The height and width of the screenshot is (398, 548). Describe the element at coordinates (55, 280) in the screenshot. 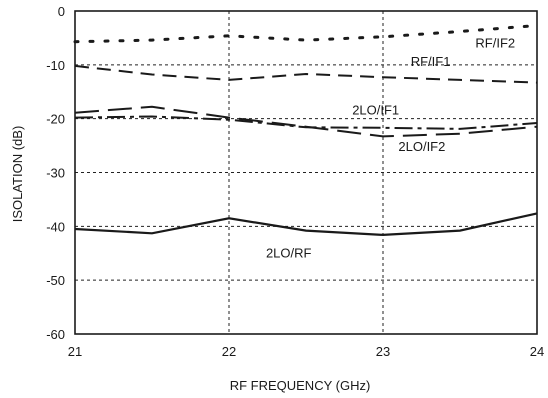

I see `y-tick-label: -50` at that location.